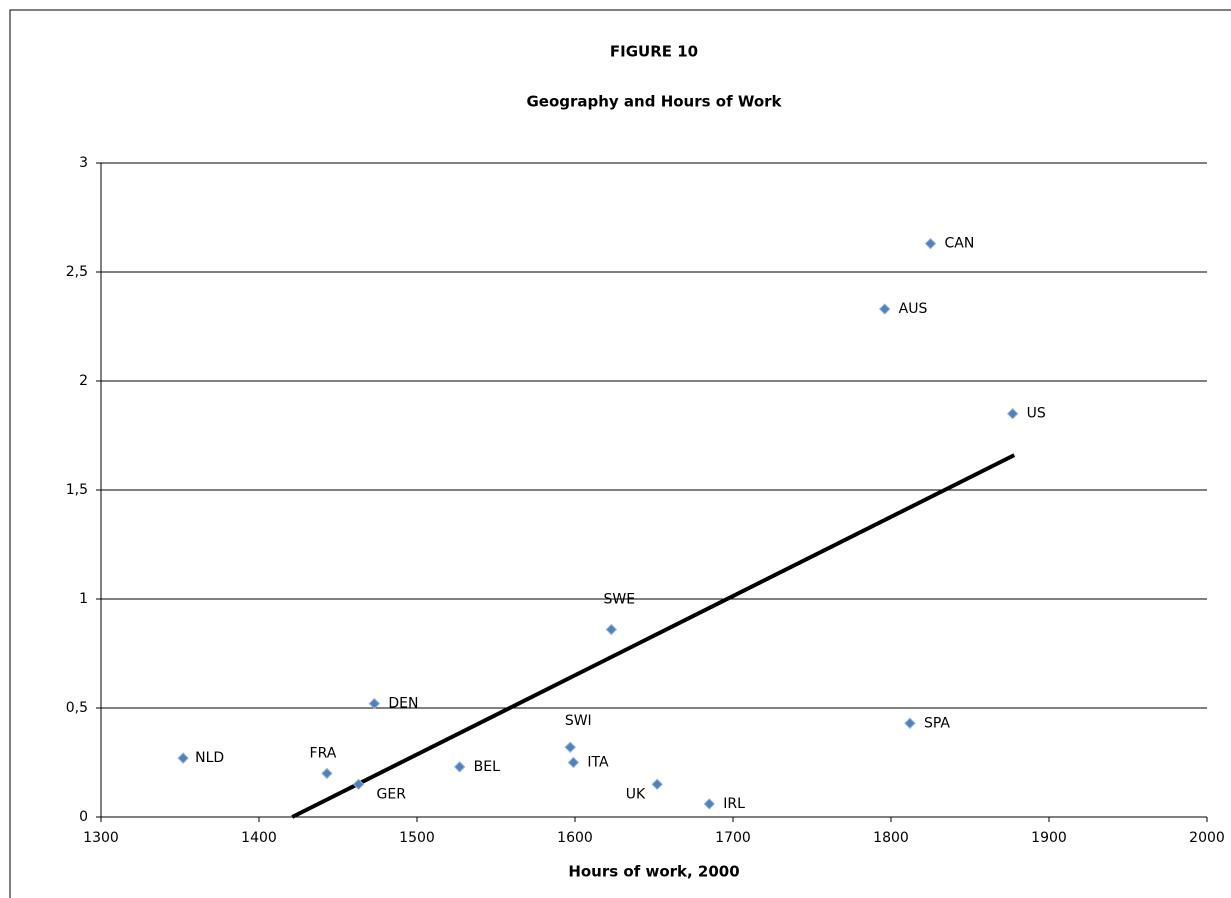 This screenshot has height=898, width=1231. Describe the element at coordinates (83, 381) in the screenshot. I see `y-tick-label: 2` at that location.